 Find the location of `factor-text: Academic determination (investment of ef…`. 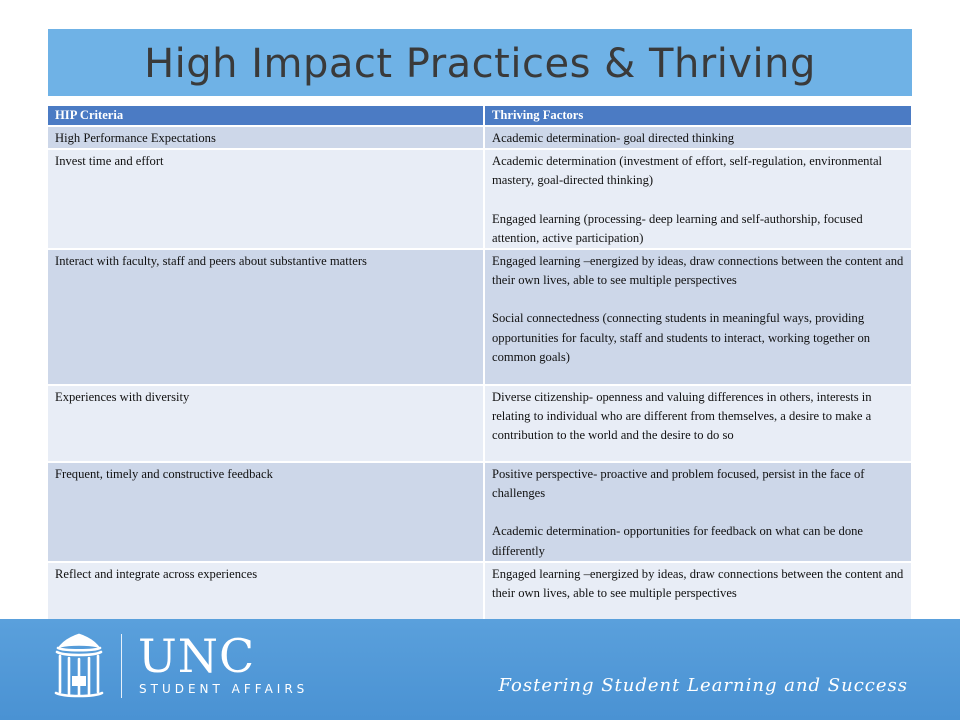

factor-text: Academic determination (investment of ef… is located at coordinates (687, 171).